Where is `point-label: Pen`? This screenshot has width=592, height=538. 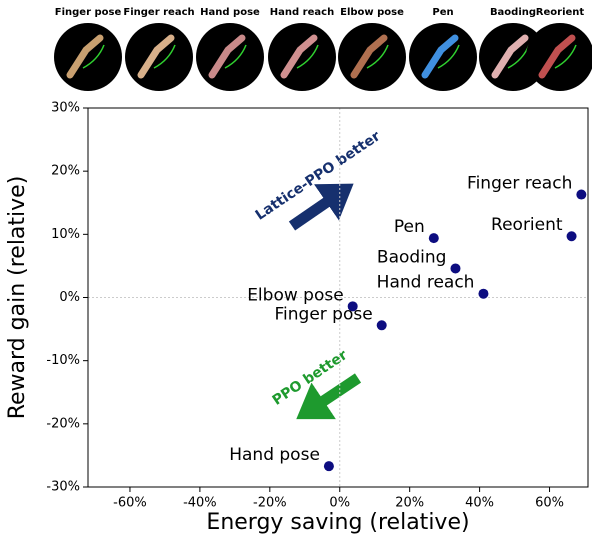
point-label: Pen is located at coordinates (409, 227).